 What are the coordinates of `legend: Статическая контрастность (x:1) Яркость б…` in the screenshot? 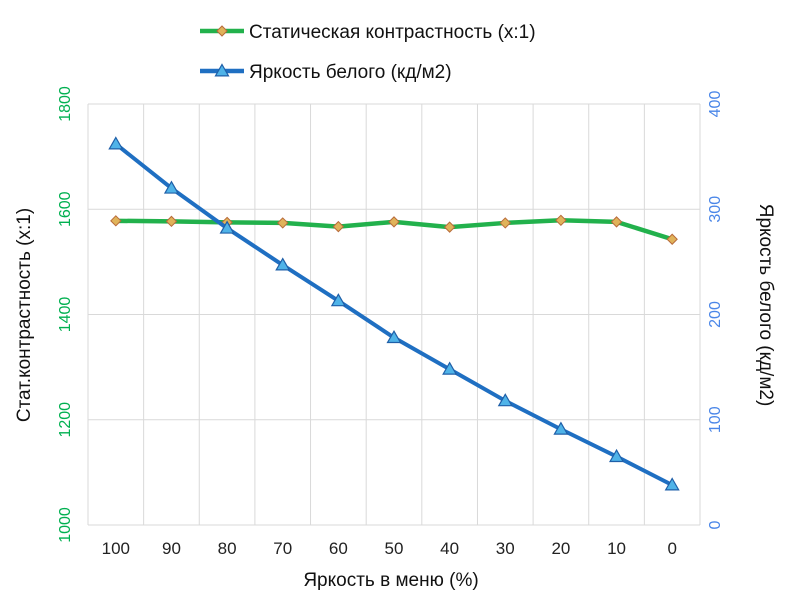 It's located at (368, 52).